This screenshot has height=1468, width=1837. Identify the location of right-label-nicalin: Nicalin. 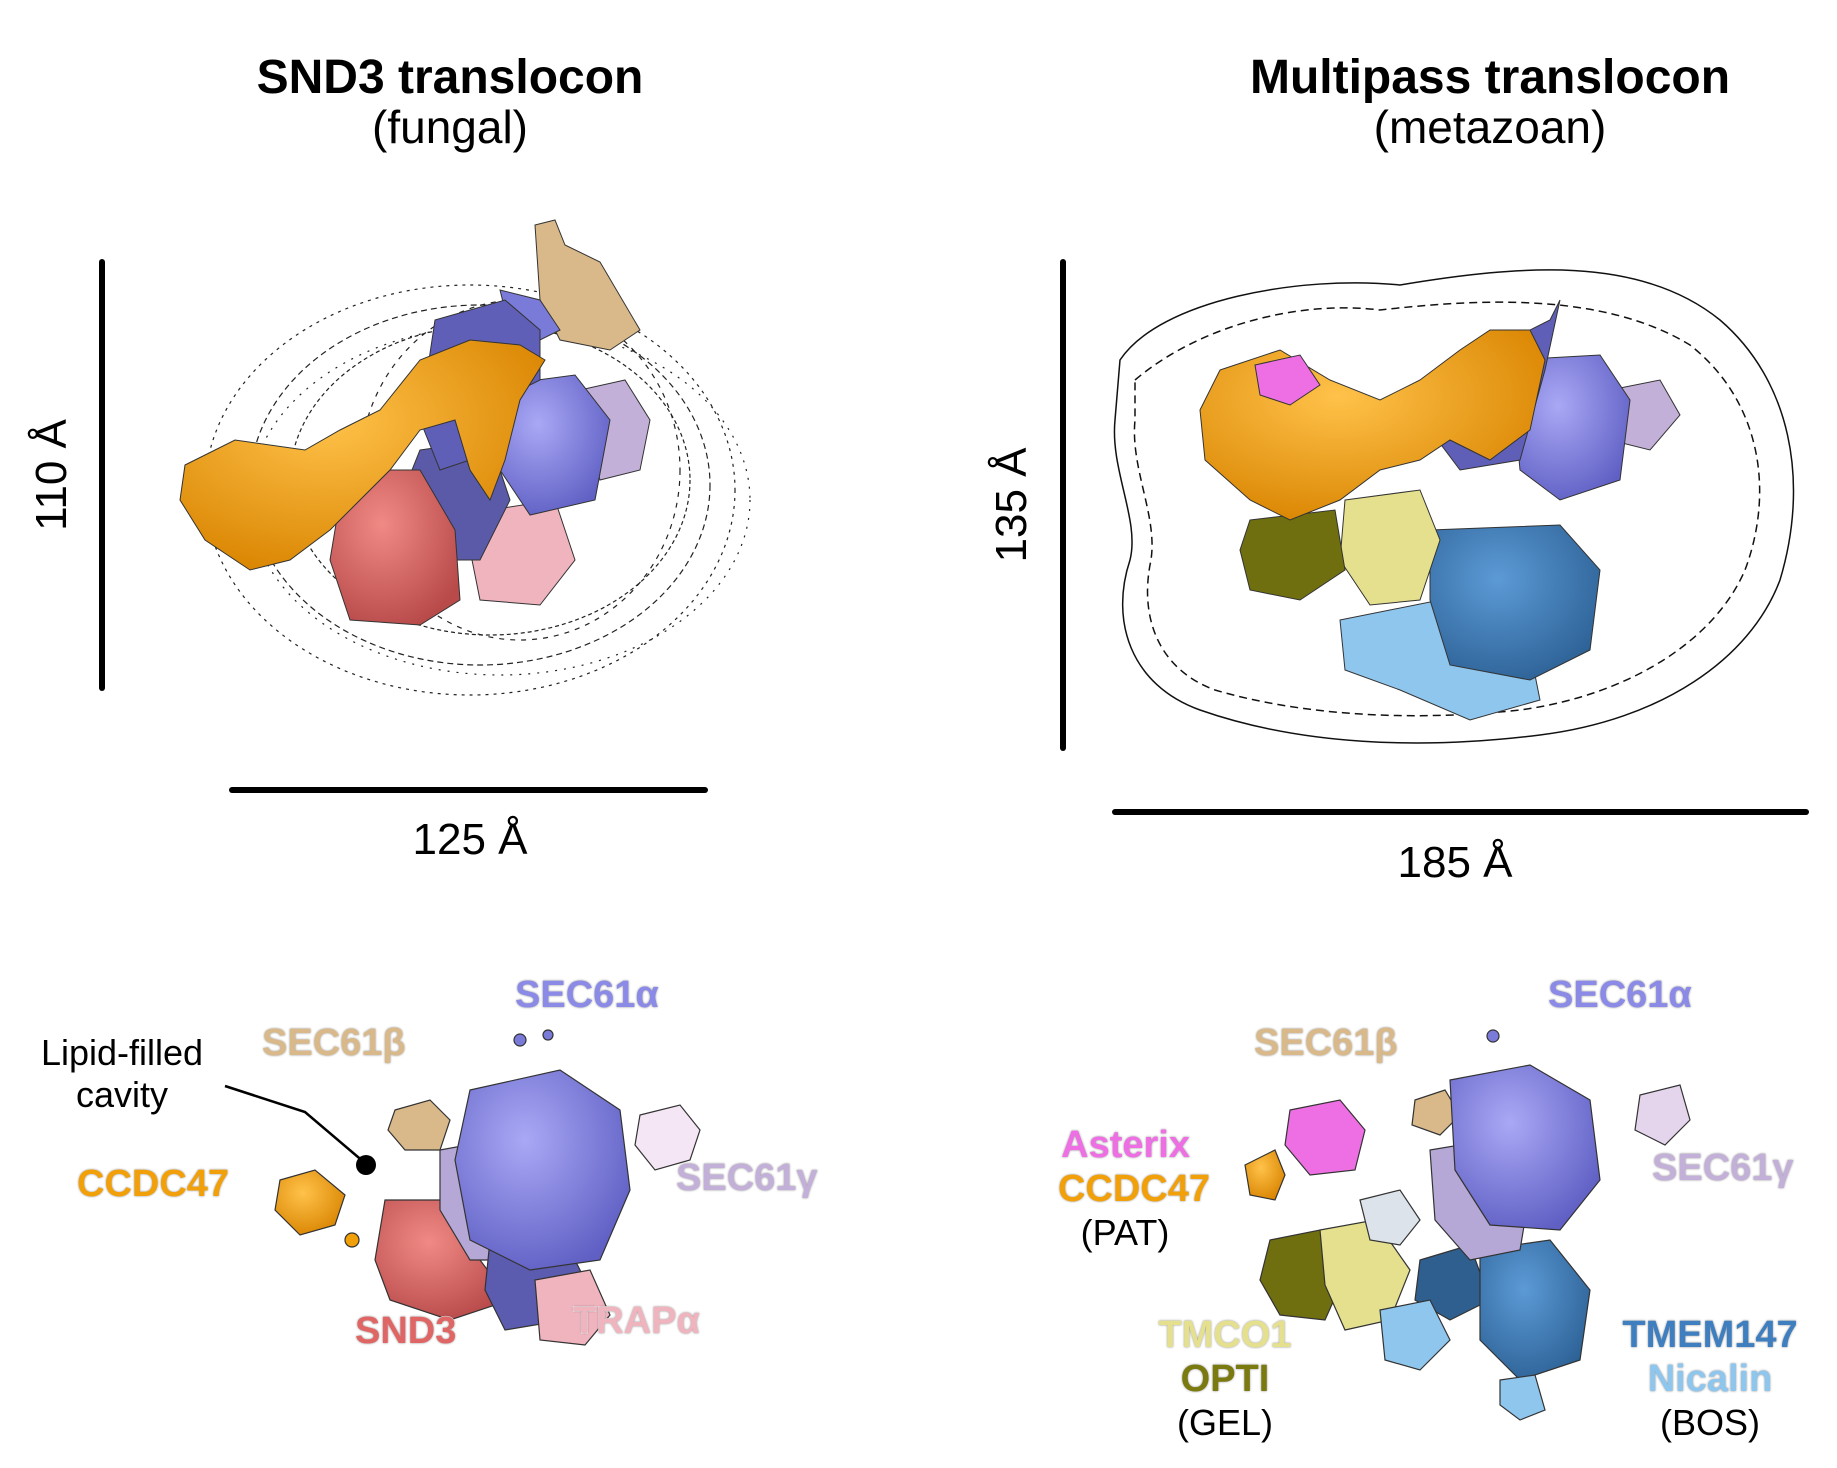
(1710, 1378).